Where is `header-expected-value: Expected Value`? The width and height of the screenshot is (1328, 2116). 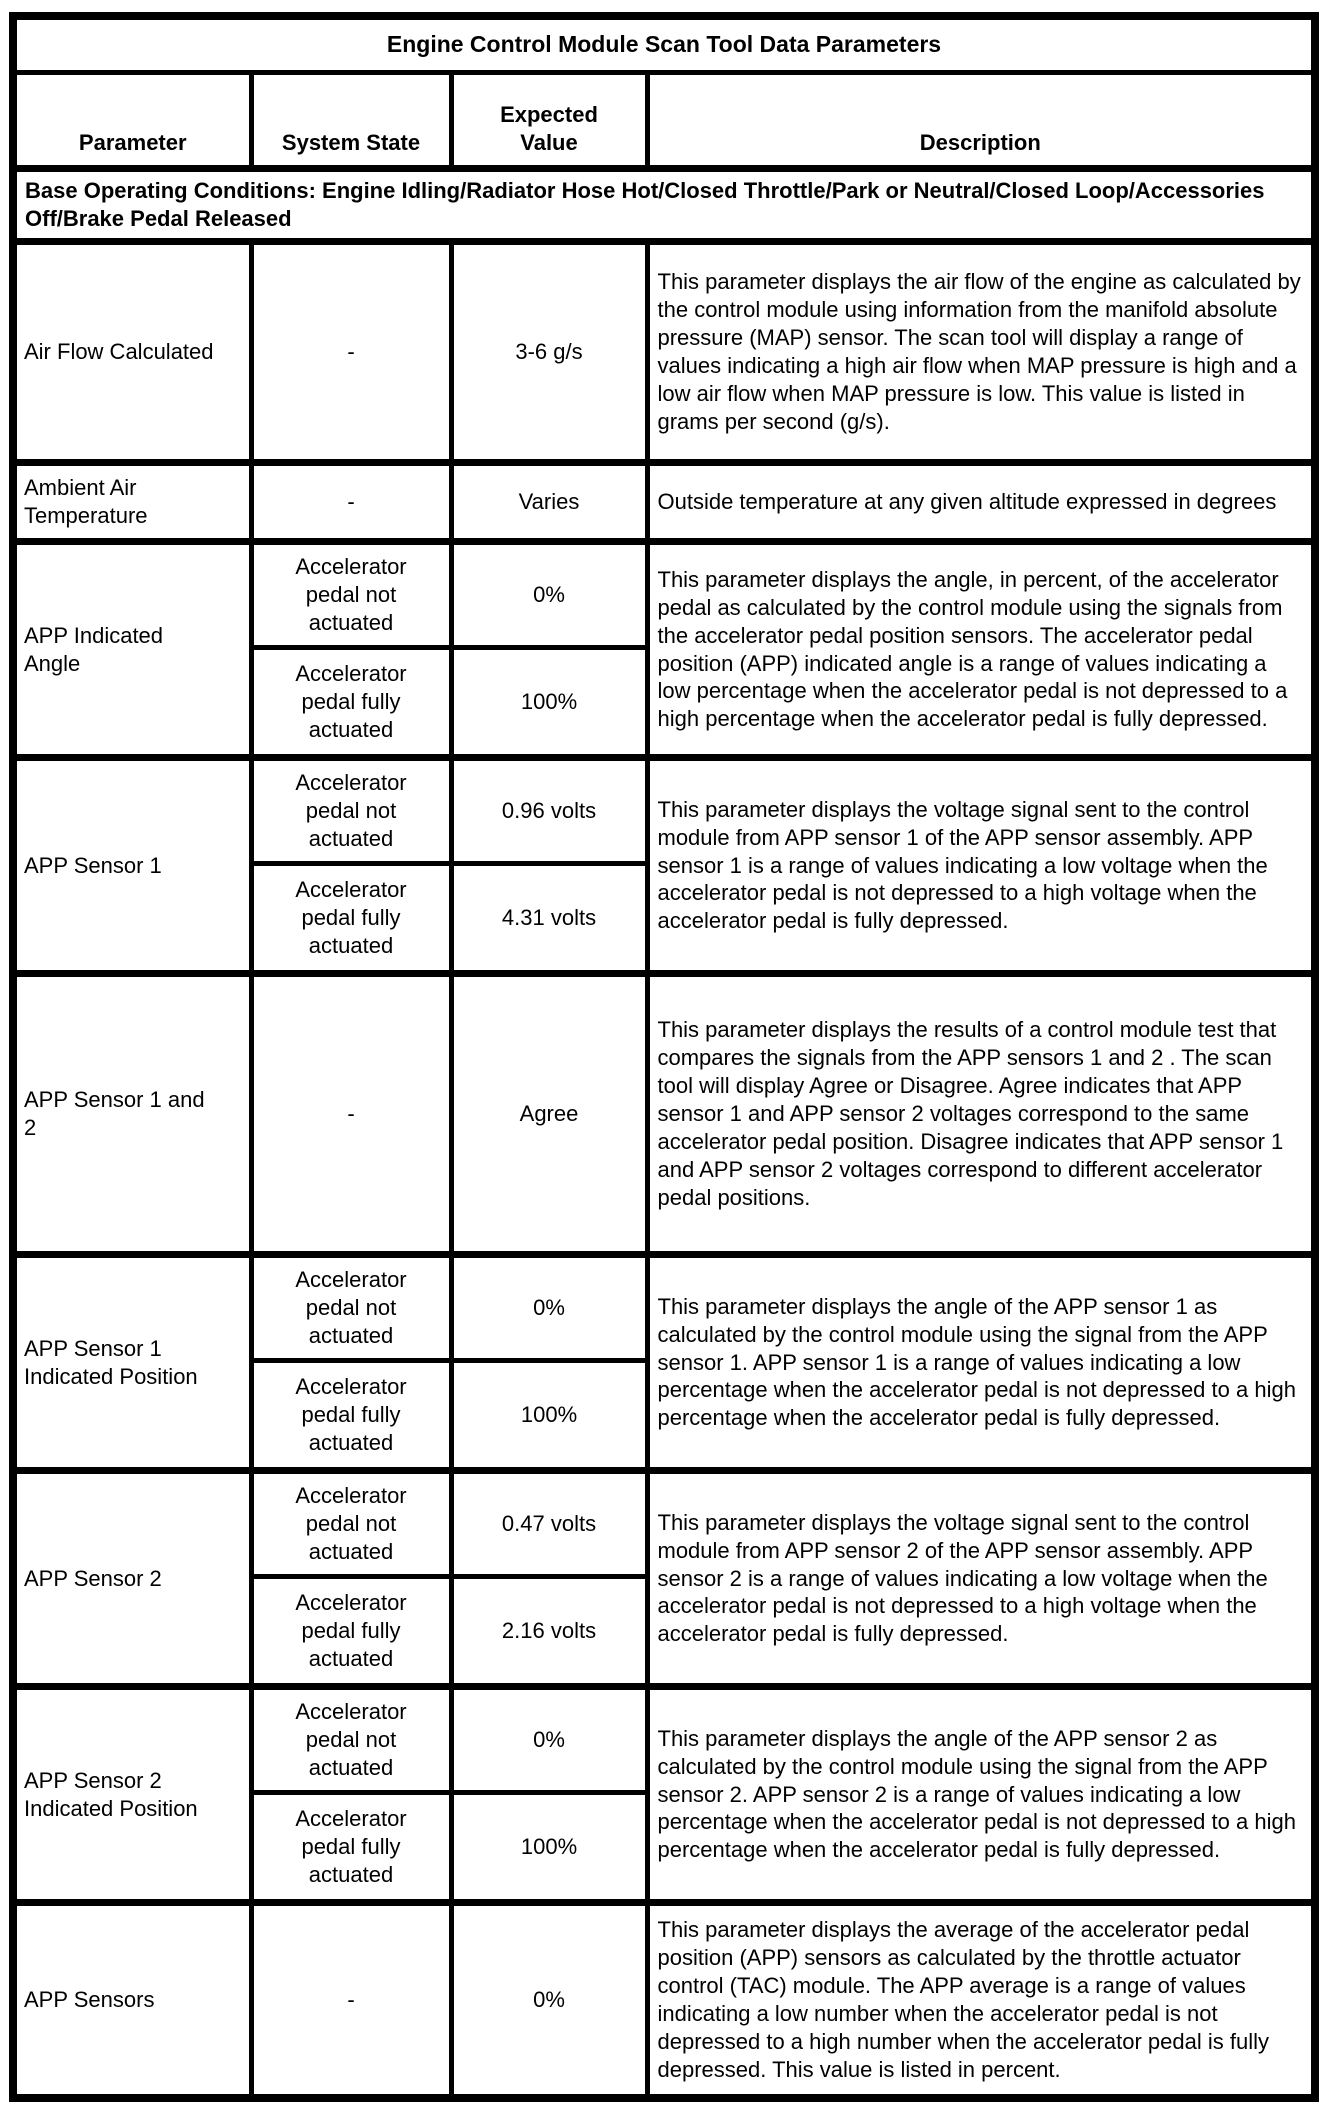
header-expected-value: Expected Value is located at coordinates (549, 121).